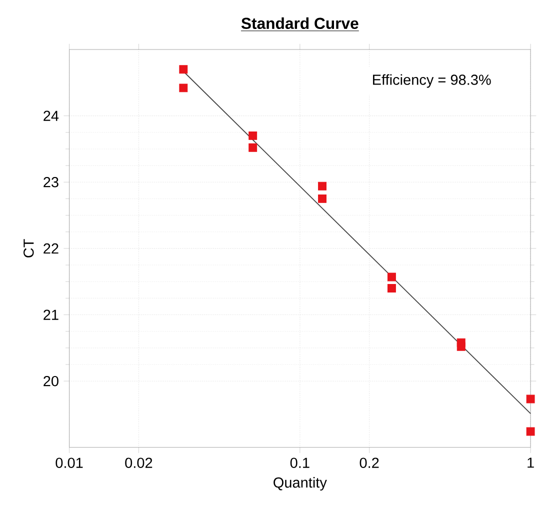 The image size is (539, 505). I want to click on y-tick-label: 23, so click(51, 182).